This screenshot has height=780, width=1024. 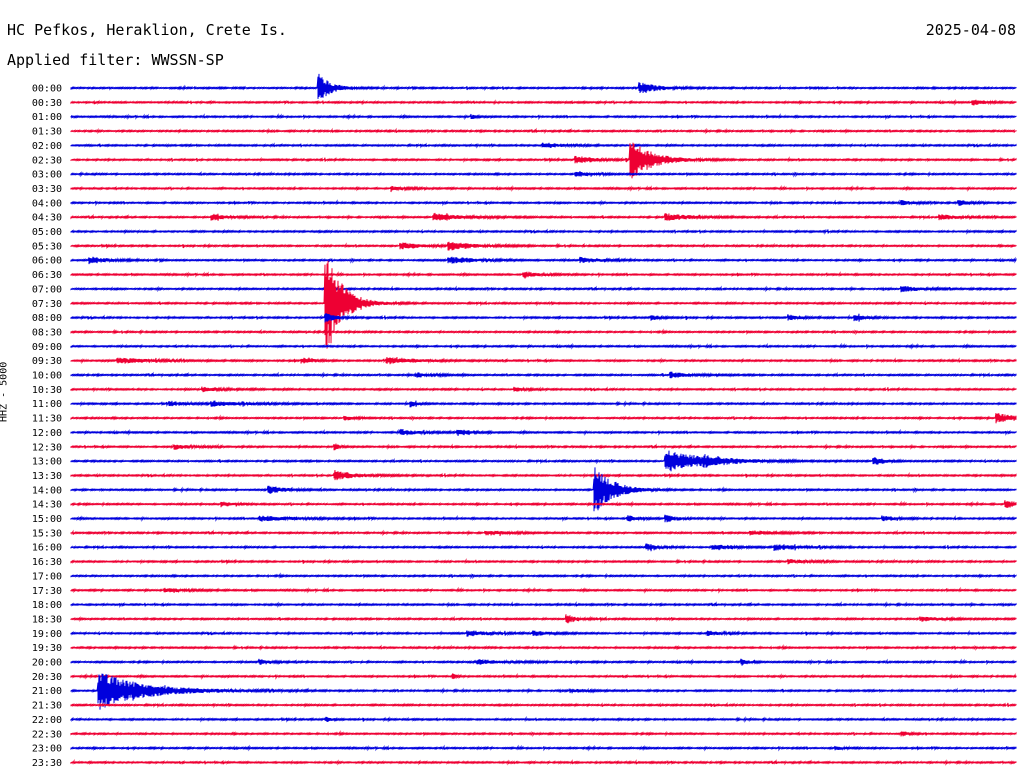 What do you see at coordinates (47, 189) in the screenshot?
I see `row-label-0330: 03:30` at bounding box center [47, 189].